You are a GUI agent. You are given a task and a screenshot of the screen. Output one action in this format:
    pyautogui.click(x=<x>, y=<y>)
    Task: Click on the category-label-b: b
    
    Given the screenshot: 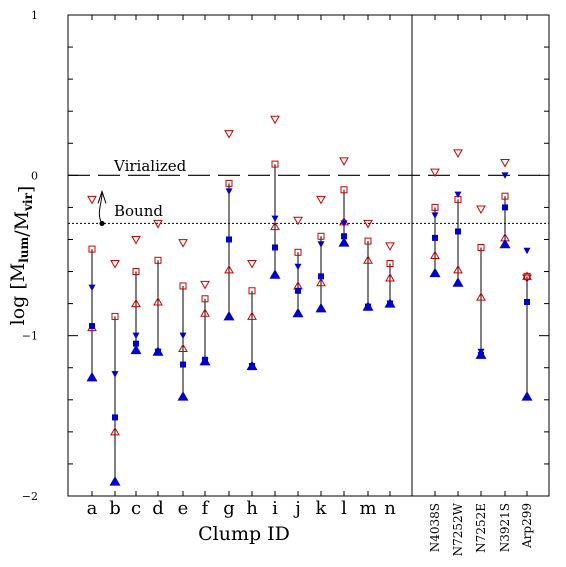 What is the action you would take?
    pyautogui.click(x=115, y=508)
    